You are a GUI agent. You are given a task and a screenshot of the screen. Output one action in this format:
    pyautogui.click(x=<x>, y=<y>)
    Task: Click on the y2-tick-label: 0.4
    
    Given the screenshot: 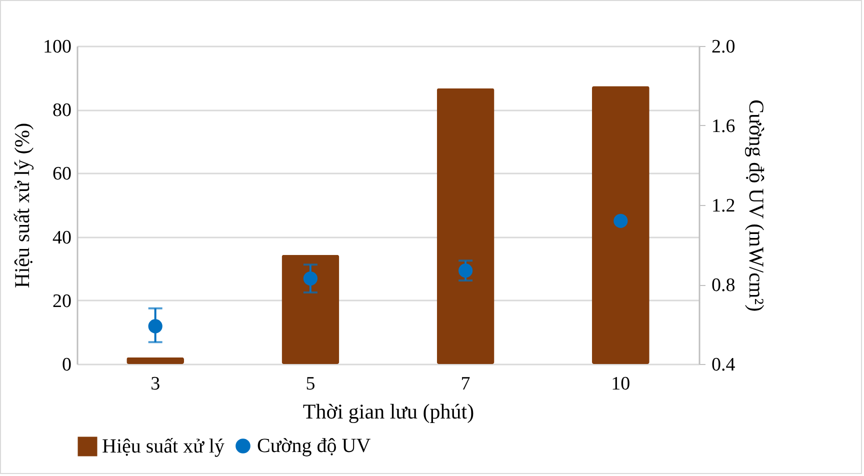 What is the action you would take?
    pyautogui.click(x=724, y=365)
    